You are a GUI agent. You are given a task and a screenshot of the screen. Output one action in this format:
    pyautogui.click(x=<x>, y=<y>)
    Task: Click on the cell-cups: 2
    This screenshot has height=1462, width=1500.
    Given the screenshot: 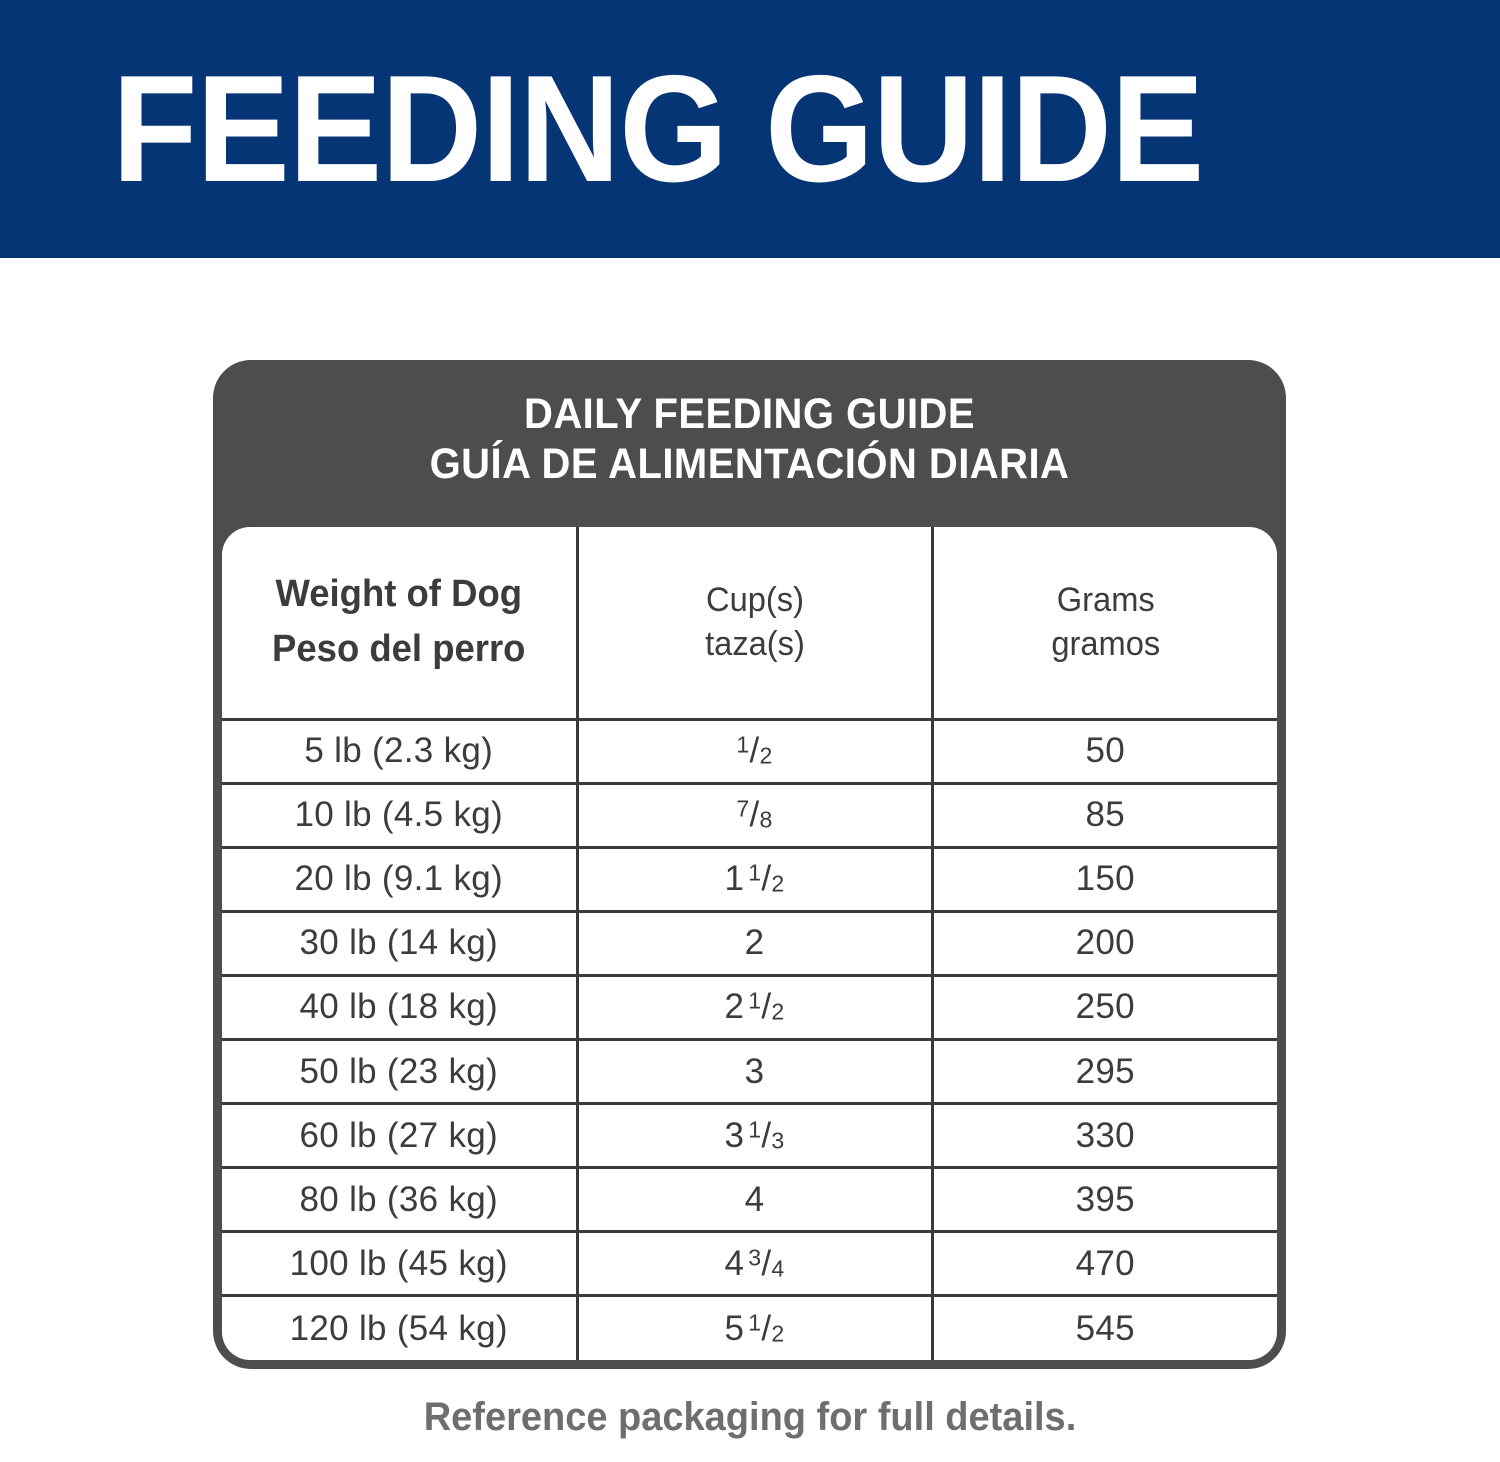 What is the action you would take?
    pyautogui.click(x=755, y=944)
    